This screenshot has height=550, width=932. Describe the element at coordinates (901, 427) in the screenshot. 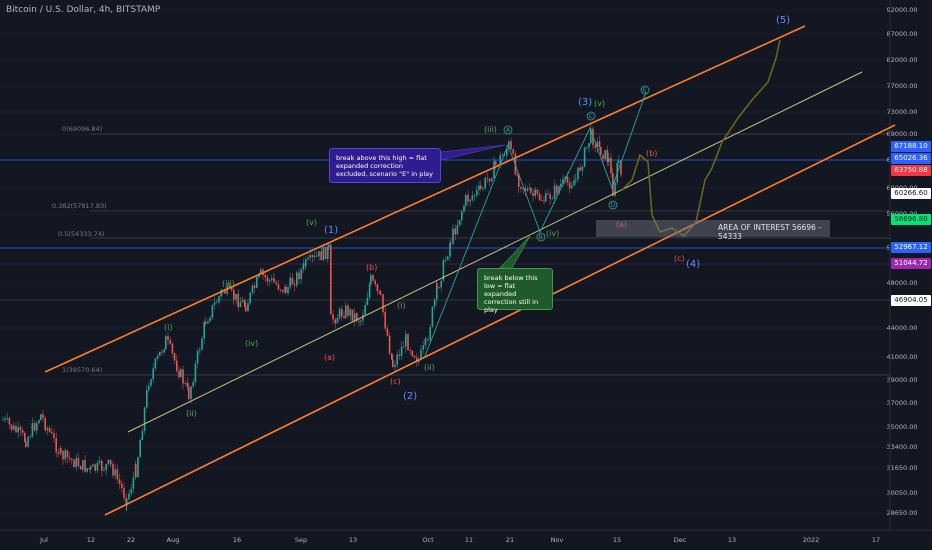

I see `price-tick-label: 35000.00` at that location.